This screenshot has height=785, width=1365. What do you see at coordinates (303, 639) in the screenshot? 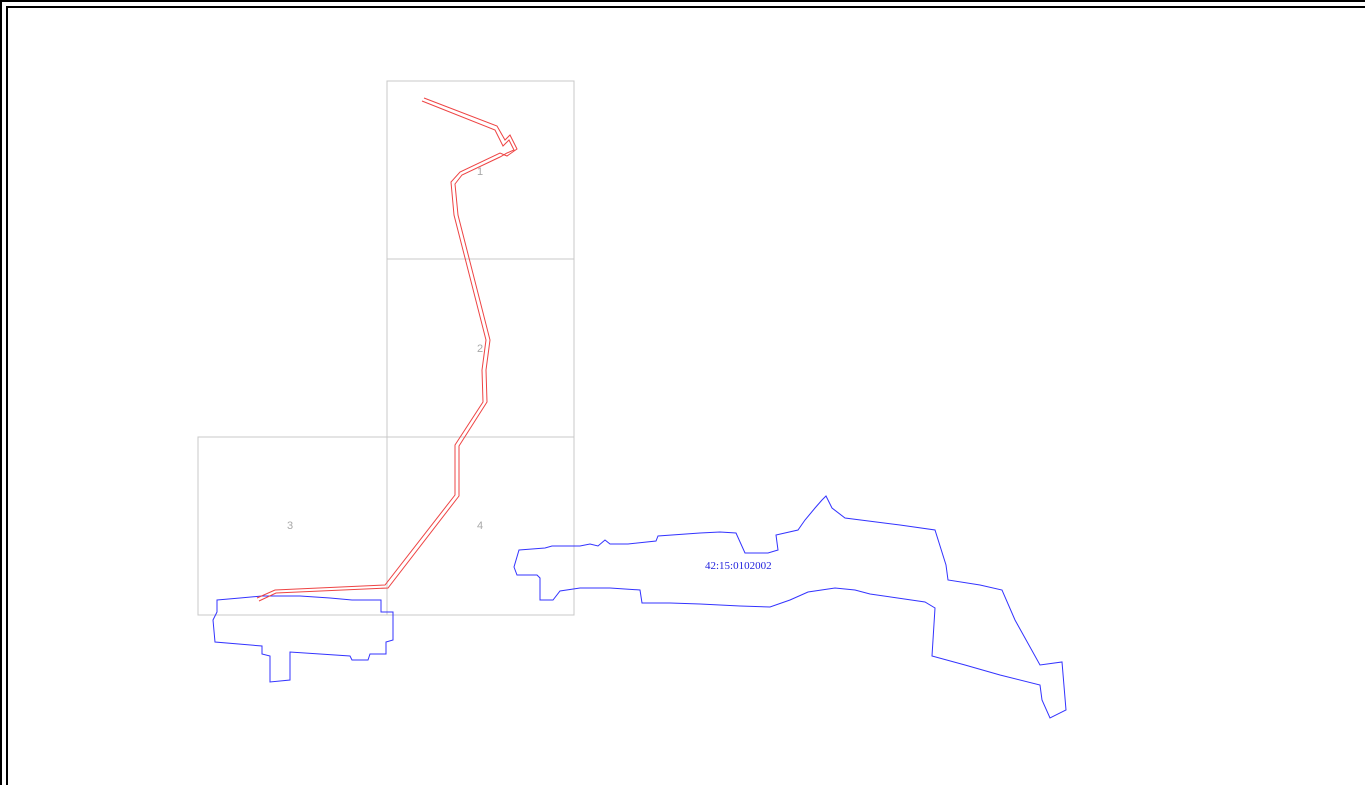
I see `settlement-boundary-west` at bounding box center [303, 639].